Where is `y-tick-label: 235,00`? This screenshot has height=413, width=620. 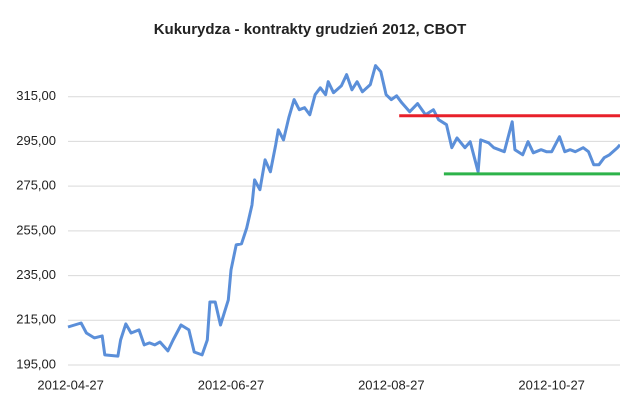 y-tick-label: 235,00 is located at coordinates (36, 274).